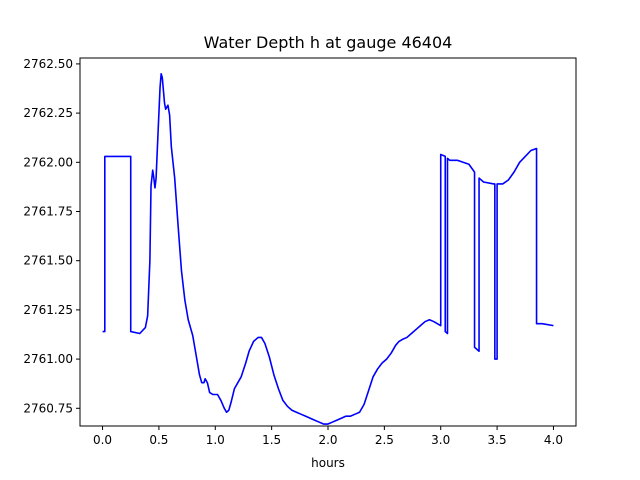 The width and height of the screenshot is (640, 480). I want to click on x-tick-label: 1.0, so click(215, 440).